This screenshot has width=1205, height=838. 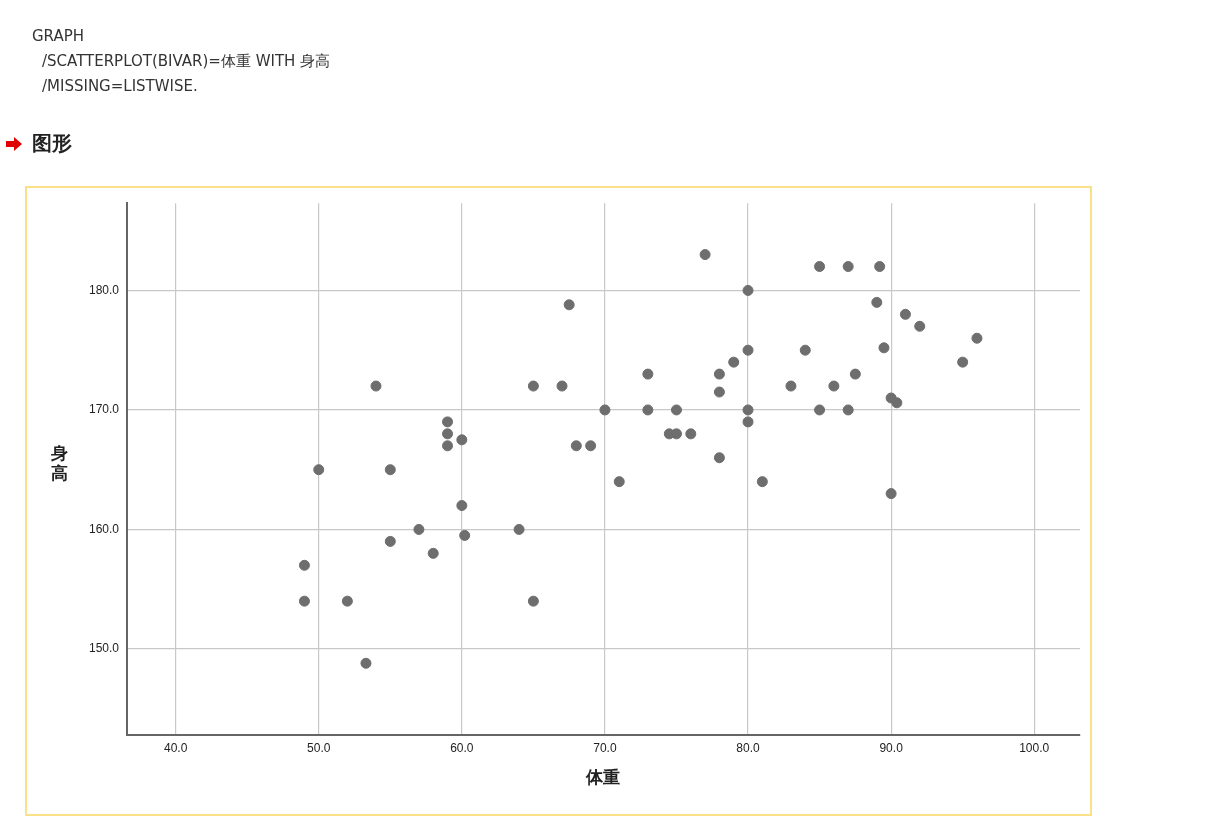 What do you see at coordinates (120, 86) in the screenshot?
I see `text: /MISSING=LISTWISE.` at bounding box center [120, 86].